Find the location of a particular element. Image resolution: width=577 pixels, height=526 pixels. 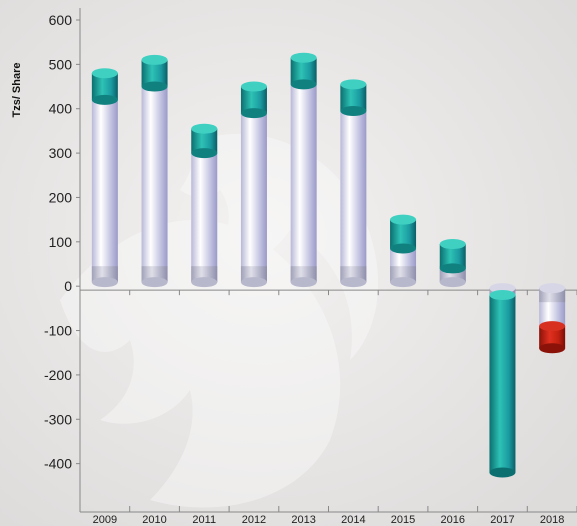

x-category-label: 2013 is located at coordinates (303, 520).